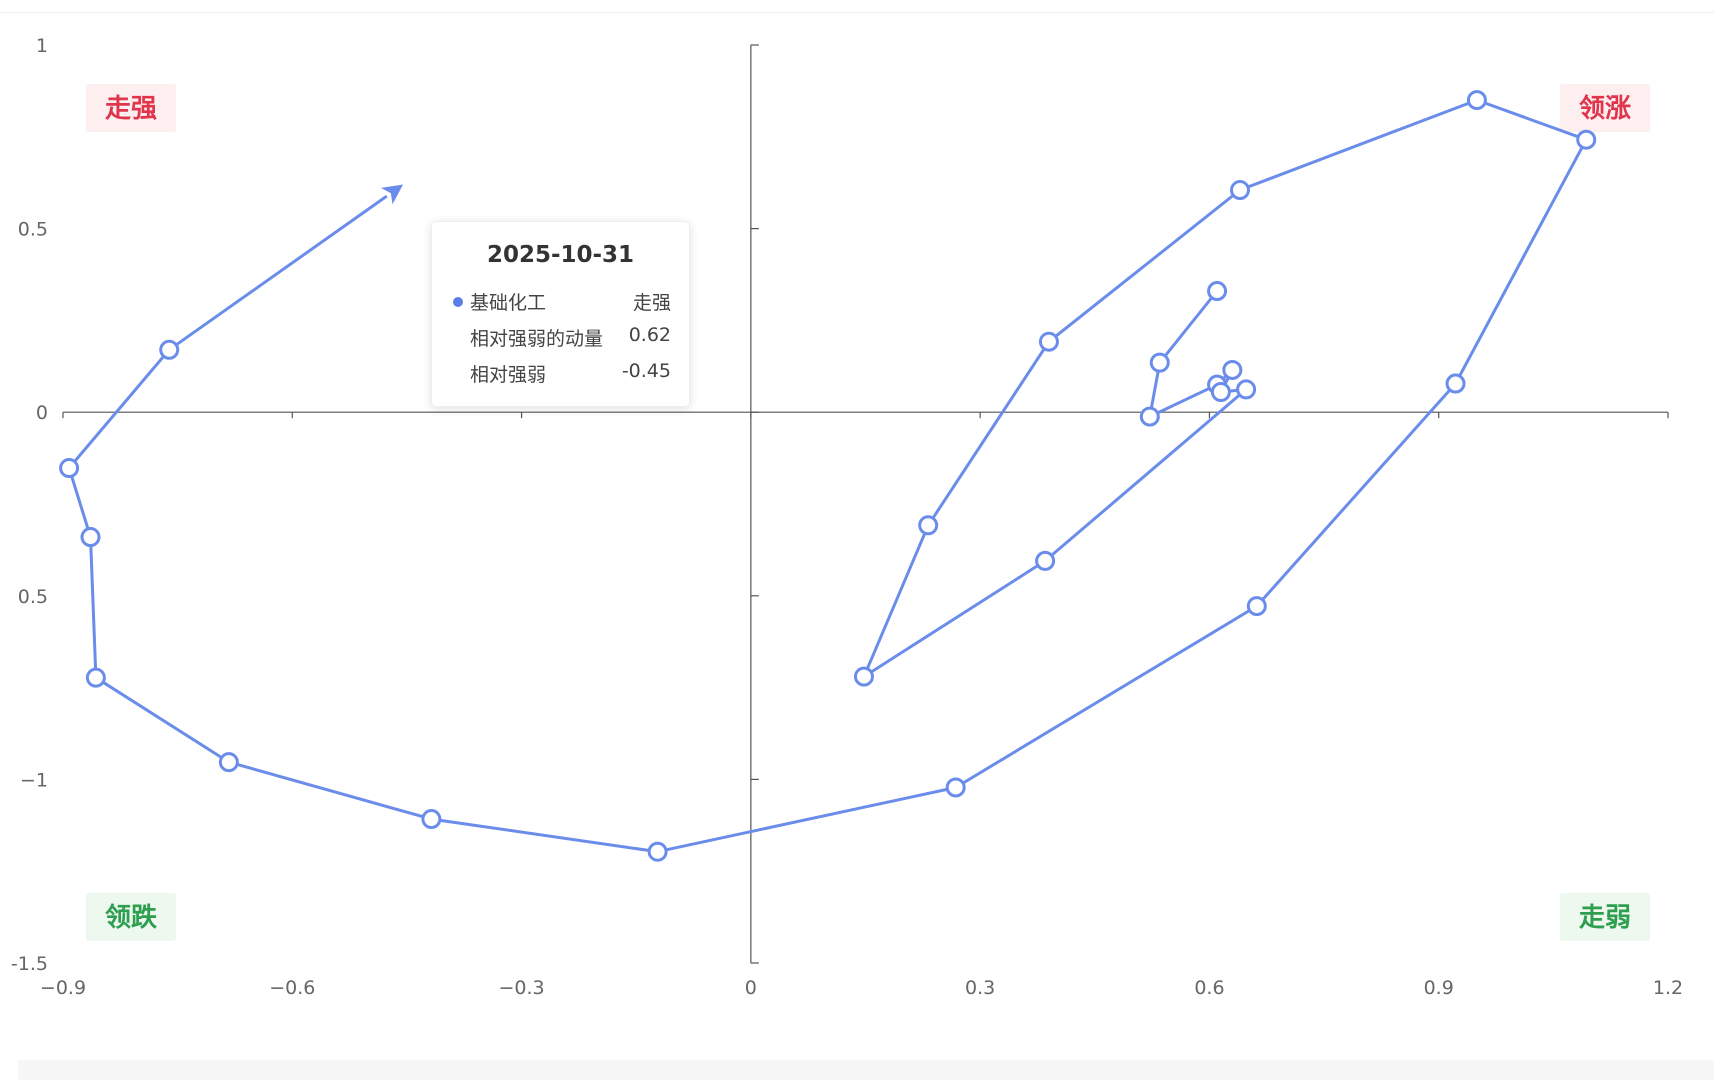 The height and width of the screenshot is (1080, 1714). I want to click on quadrant-label-bottom-right: 走弱, so click(1605, 918).